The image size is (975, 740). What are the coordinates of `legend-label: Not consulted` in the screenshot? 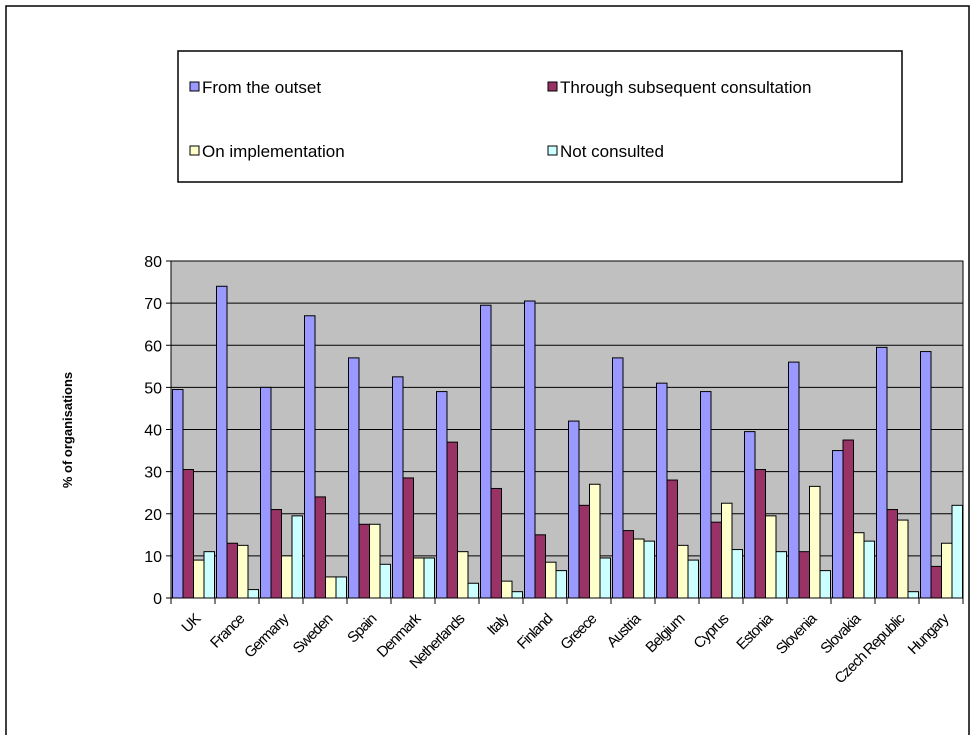 It's located at (612, 151).